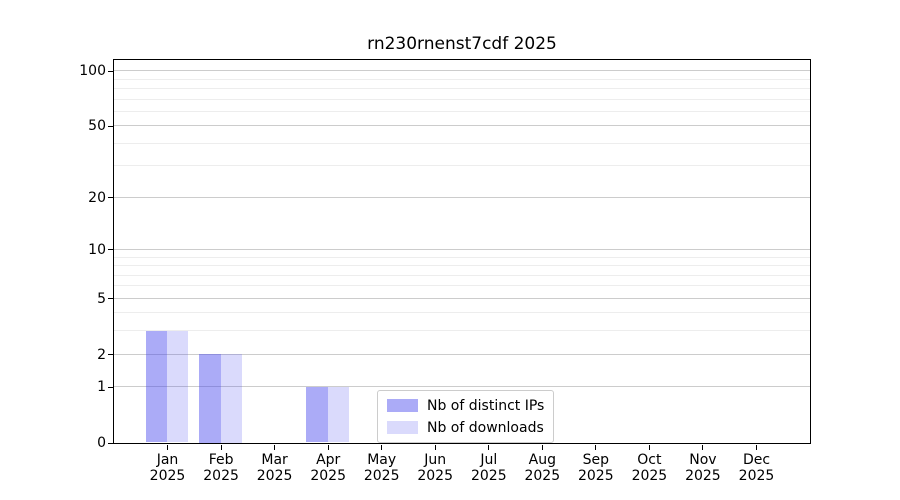  I want to click on x-tick-label-sep: Sep 2025, so click(595, 468).